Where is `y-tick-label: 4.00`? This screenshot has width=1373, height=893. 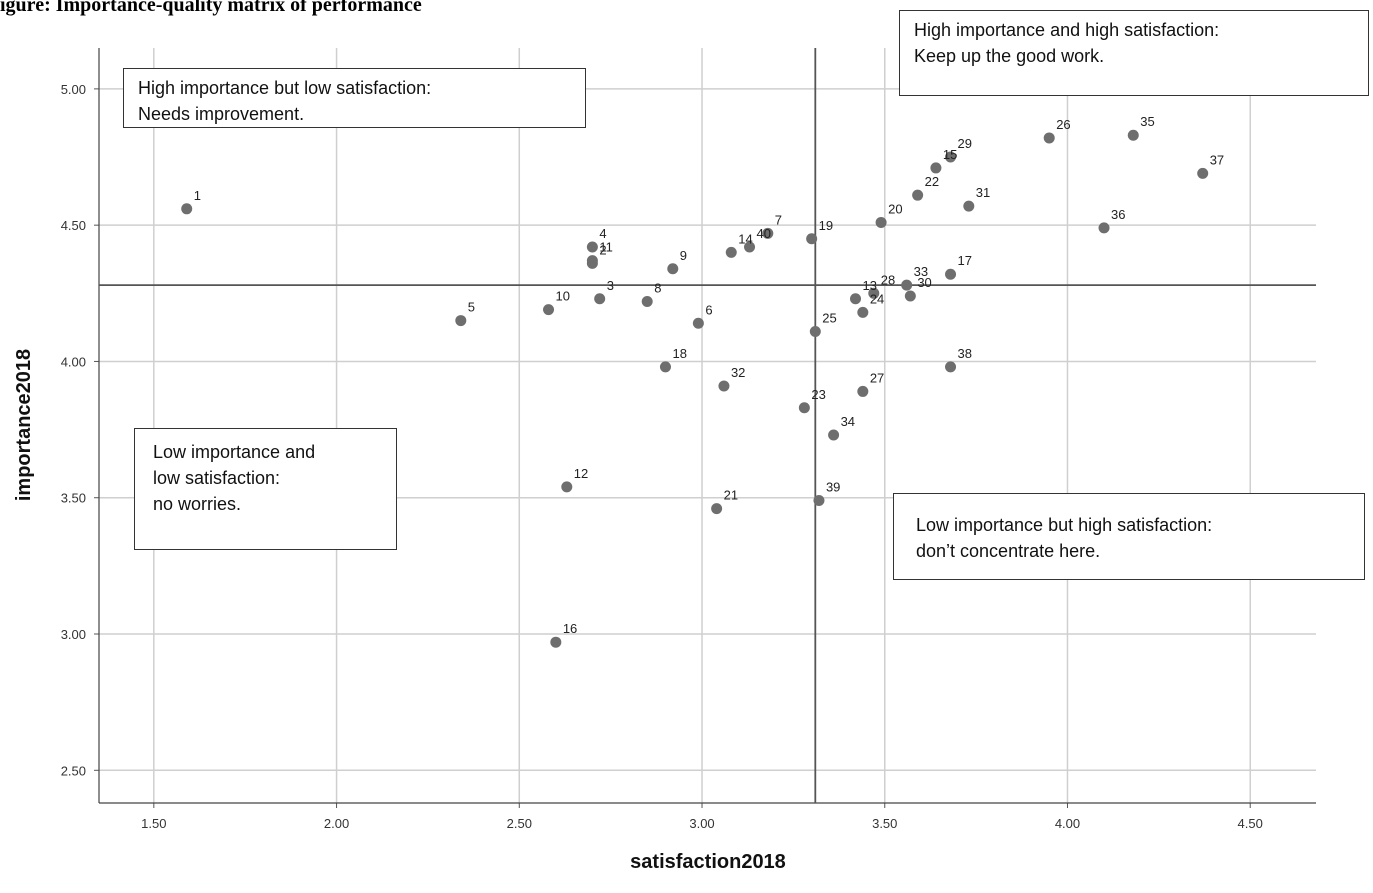 y-tick-label: 4.00 is located at coordinates (73, 361).